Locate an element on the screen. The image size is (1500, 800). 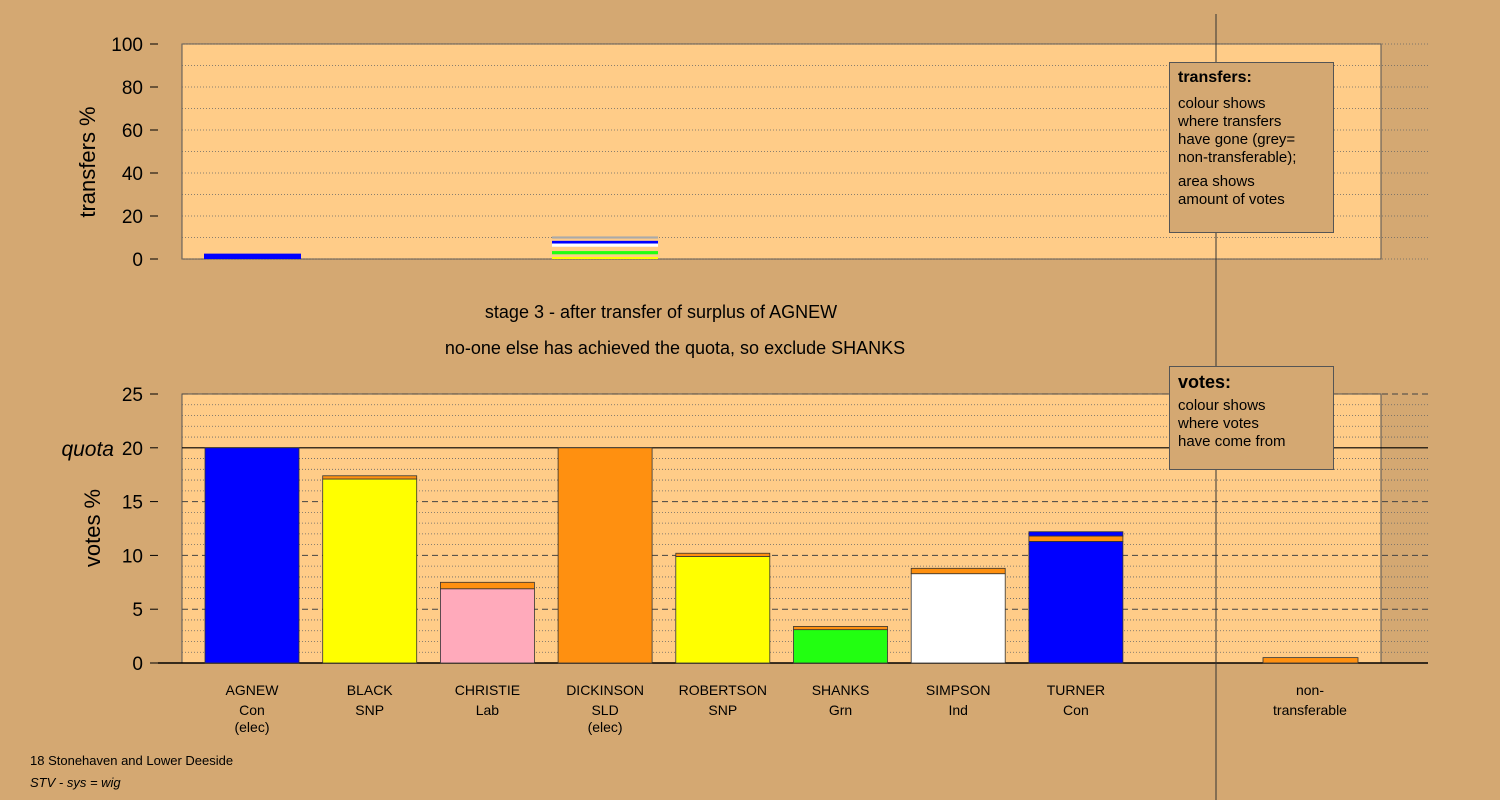
votes-tick-label: 5 is located at coordinates (137, 610).